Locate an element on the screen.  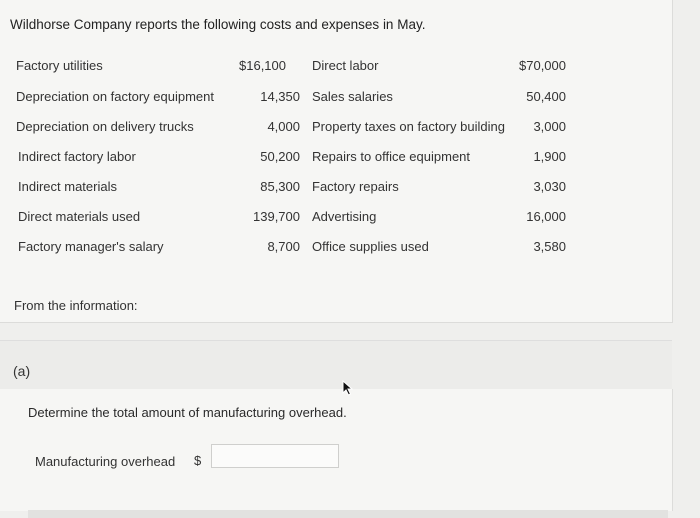
cost-value: 1,900 is located at coordinates (549, 156).